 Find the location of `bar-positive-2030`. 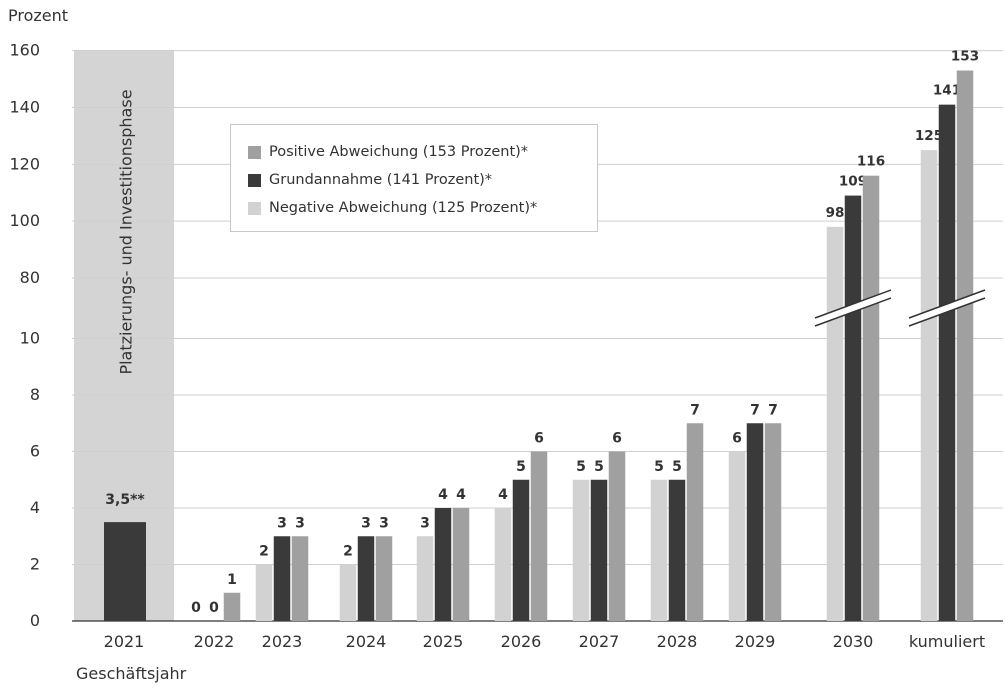

bar-positive-2030 is located at coordinates (871, 398).